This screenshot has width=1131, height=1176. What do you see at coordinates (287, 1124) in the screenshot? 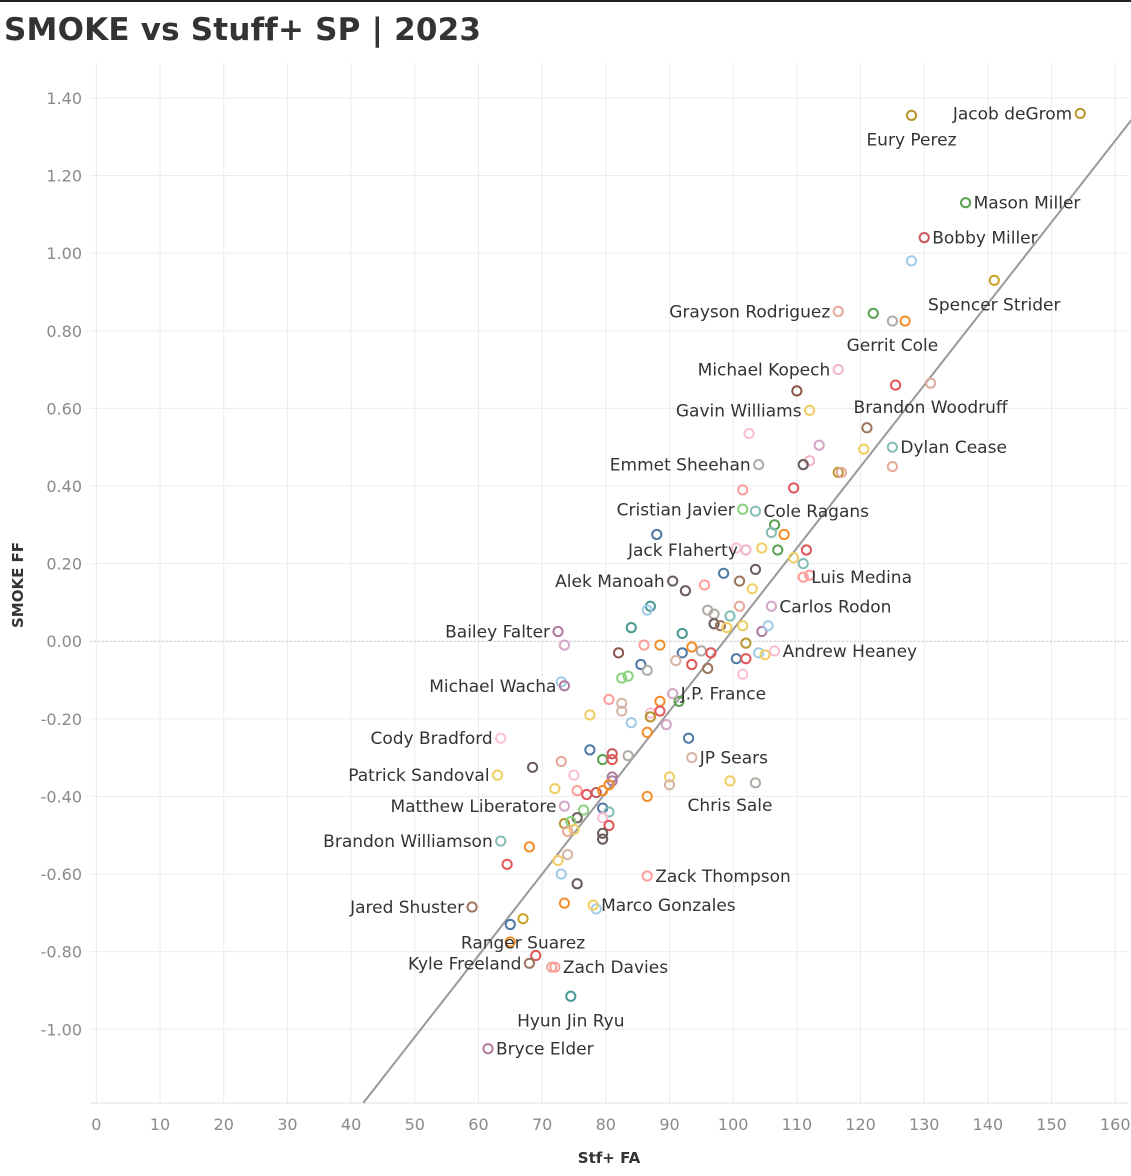
I see `x-tick-label: 30` at bounding box center [287, 1124].